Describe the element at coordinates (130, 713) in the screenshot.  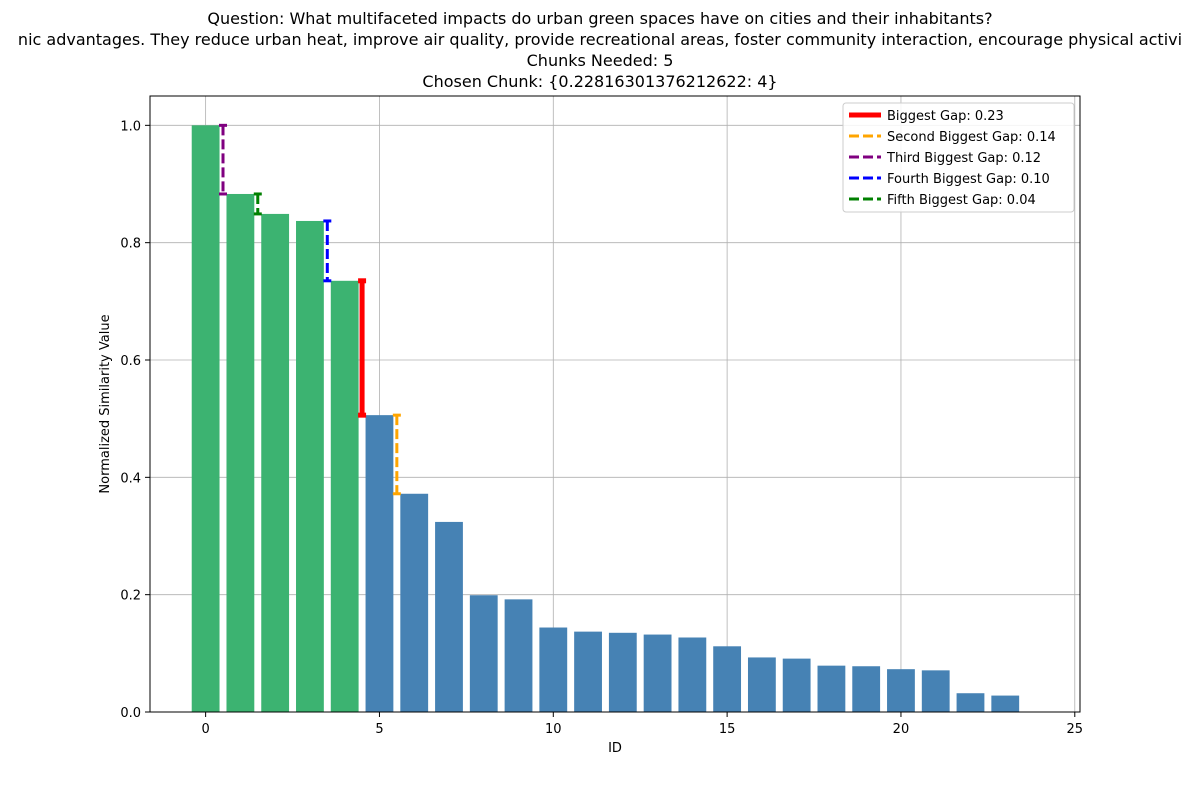
I see `y-tick-label: 0.0` at that location.